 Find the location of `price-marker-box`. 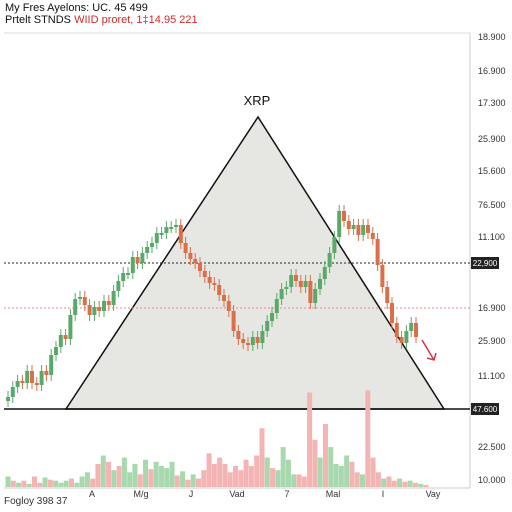

price-marker-box is located at coordinates (485, 409).